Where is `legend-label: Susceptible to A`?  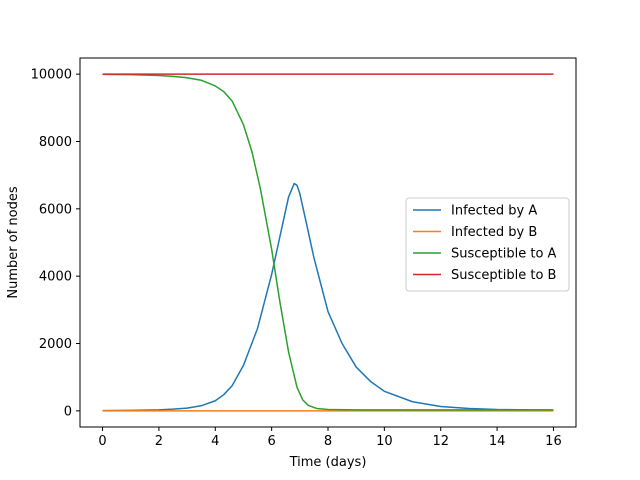 legend-label: Susceptible to A is located at coordinates (504, 254).